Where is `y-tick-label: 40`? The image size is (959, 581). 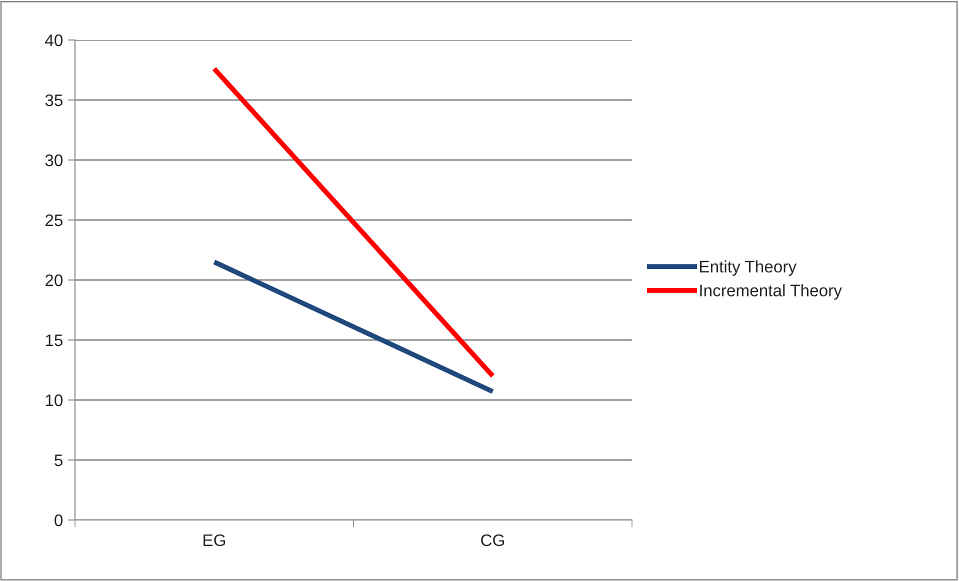
y-tick-label: 40 is located at coordinates (54, 40).